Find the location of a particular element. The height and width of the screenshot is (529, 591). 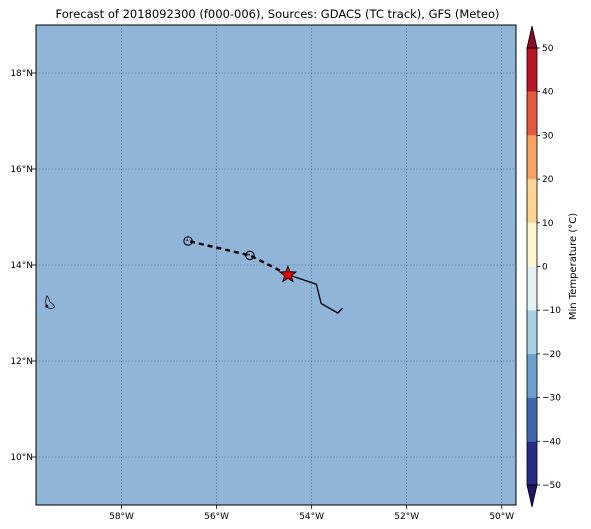

colorbar-tick-label: 40 is located at coordinates (548, 93).